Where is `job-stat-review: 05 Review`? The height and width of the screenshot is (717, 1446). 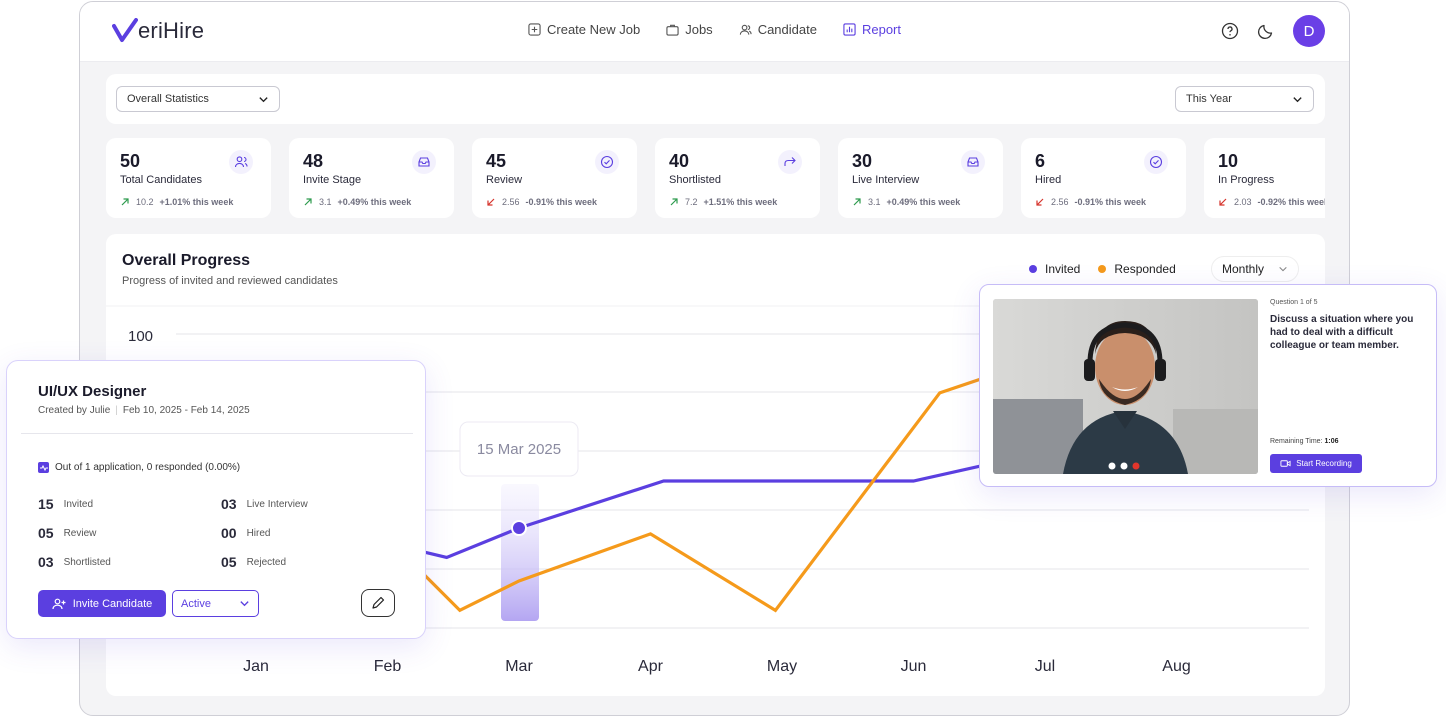 job-stat-review: 05 Review is located at coordinates (67, 533).